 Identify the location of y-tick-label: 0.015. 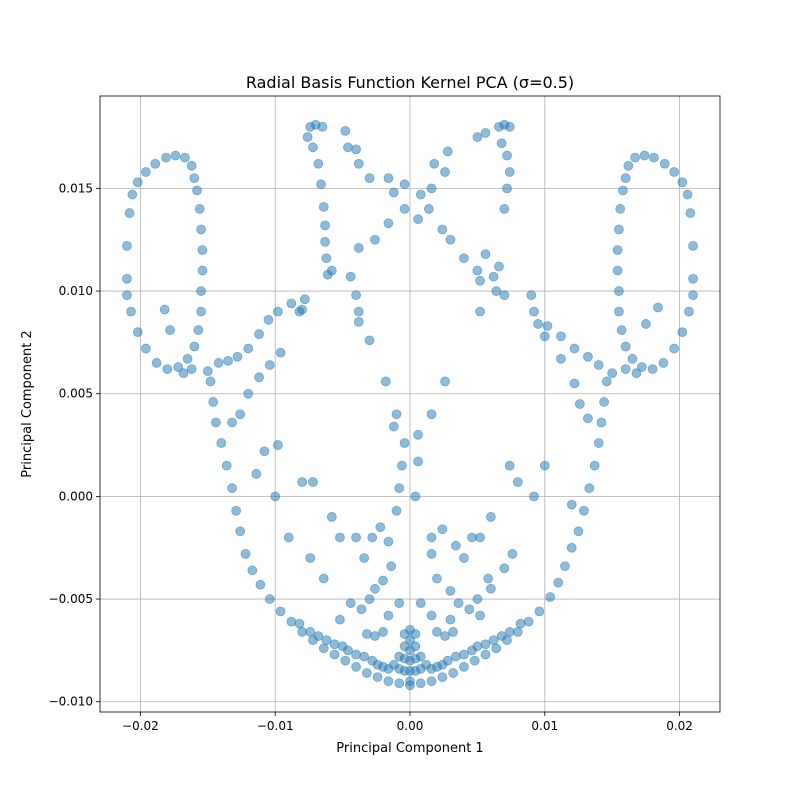
(76, 188).